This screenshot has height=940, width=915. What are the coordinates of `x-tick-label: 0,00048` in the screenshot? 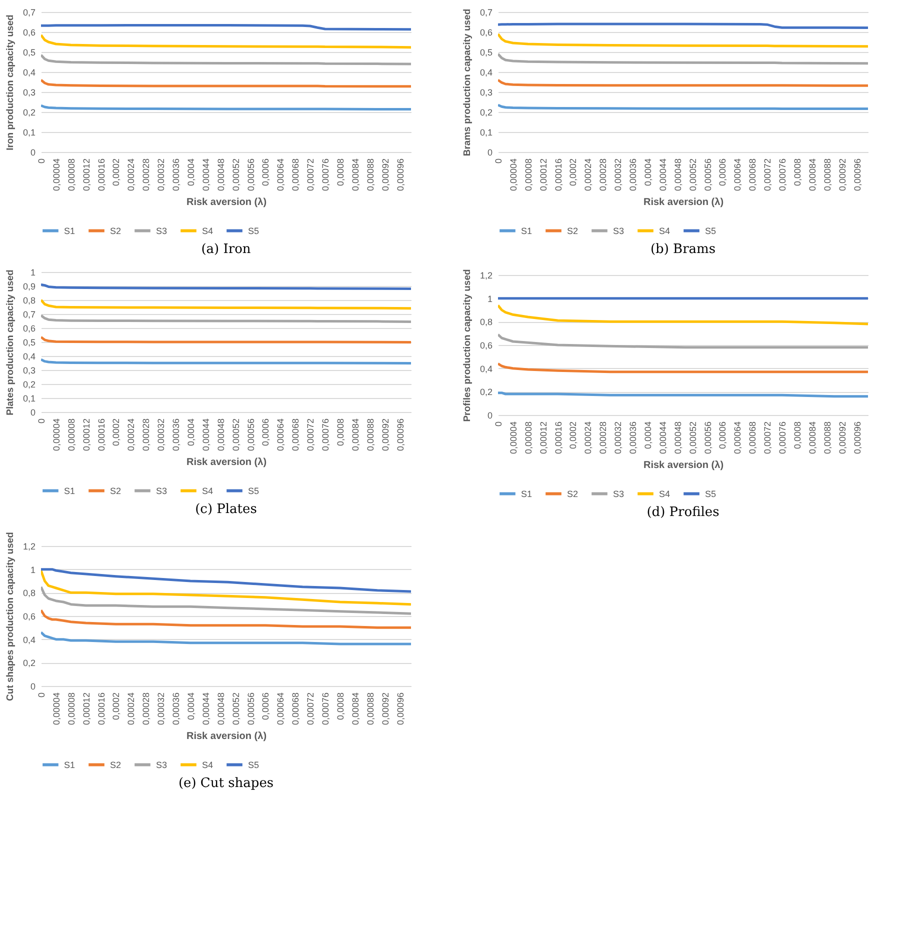 It's located at (221, 709).